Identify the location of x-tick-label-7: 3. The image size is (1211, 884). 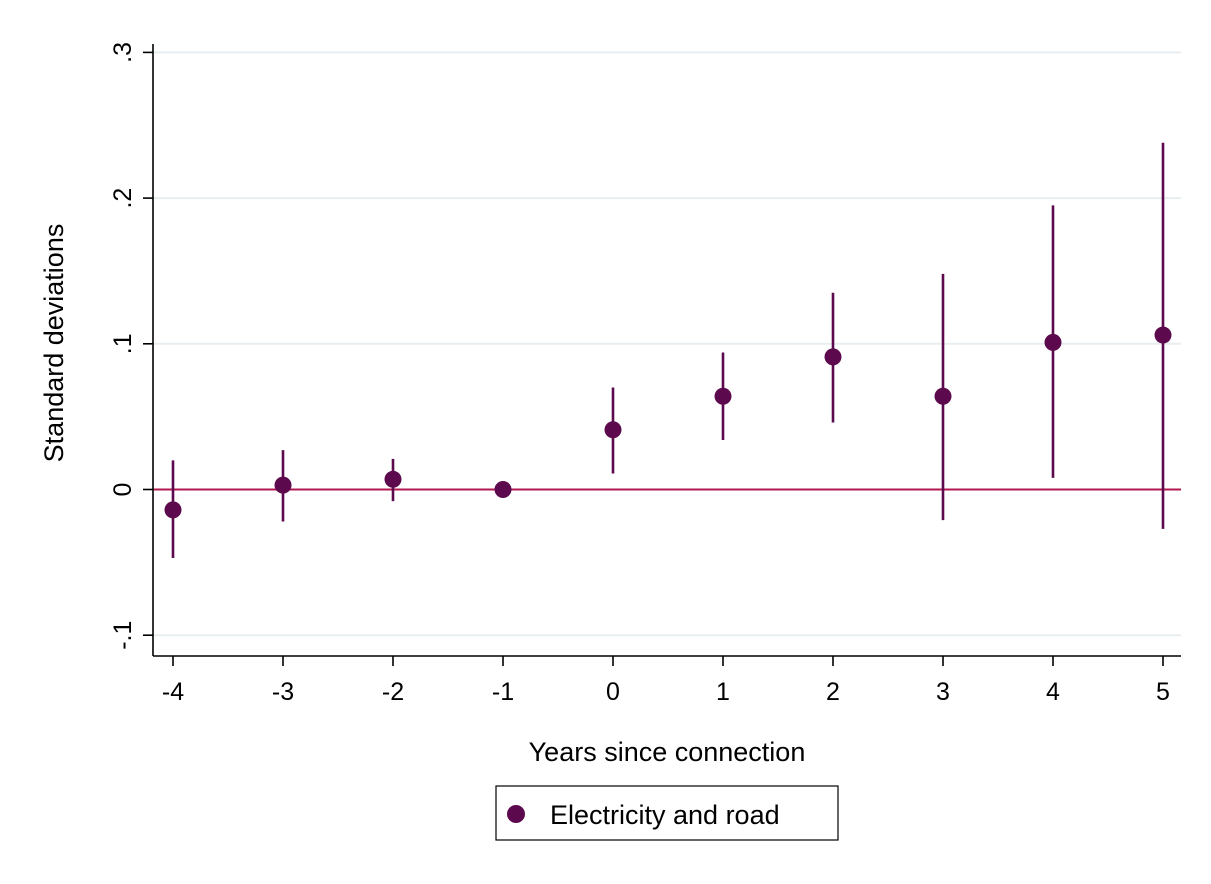
(943, 692).